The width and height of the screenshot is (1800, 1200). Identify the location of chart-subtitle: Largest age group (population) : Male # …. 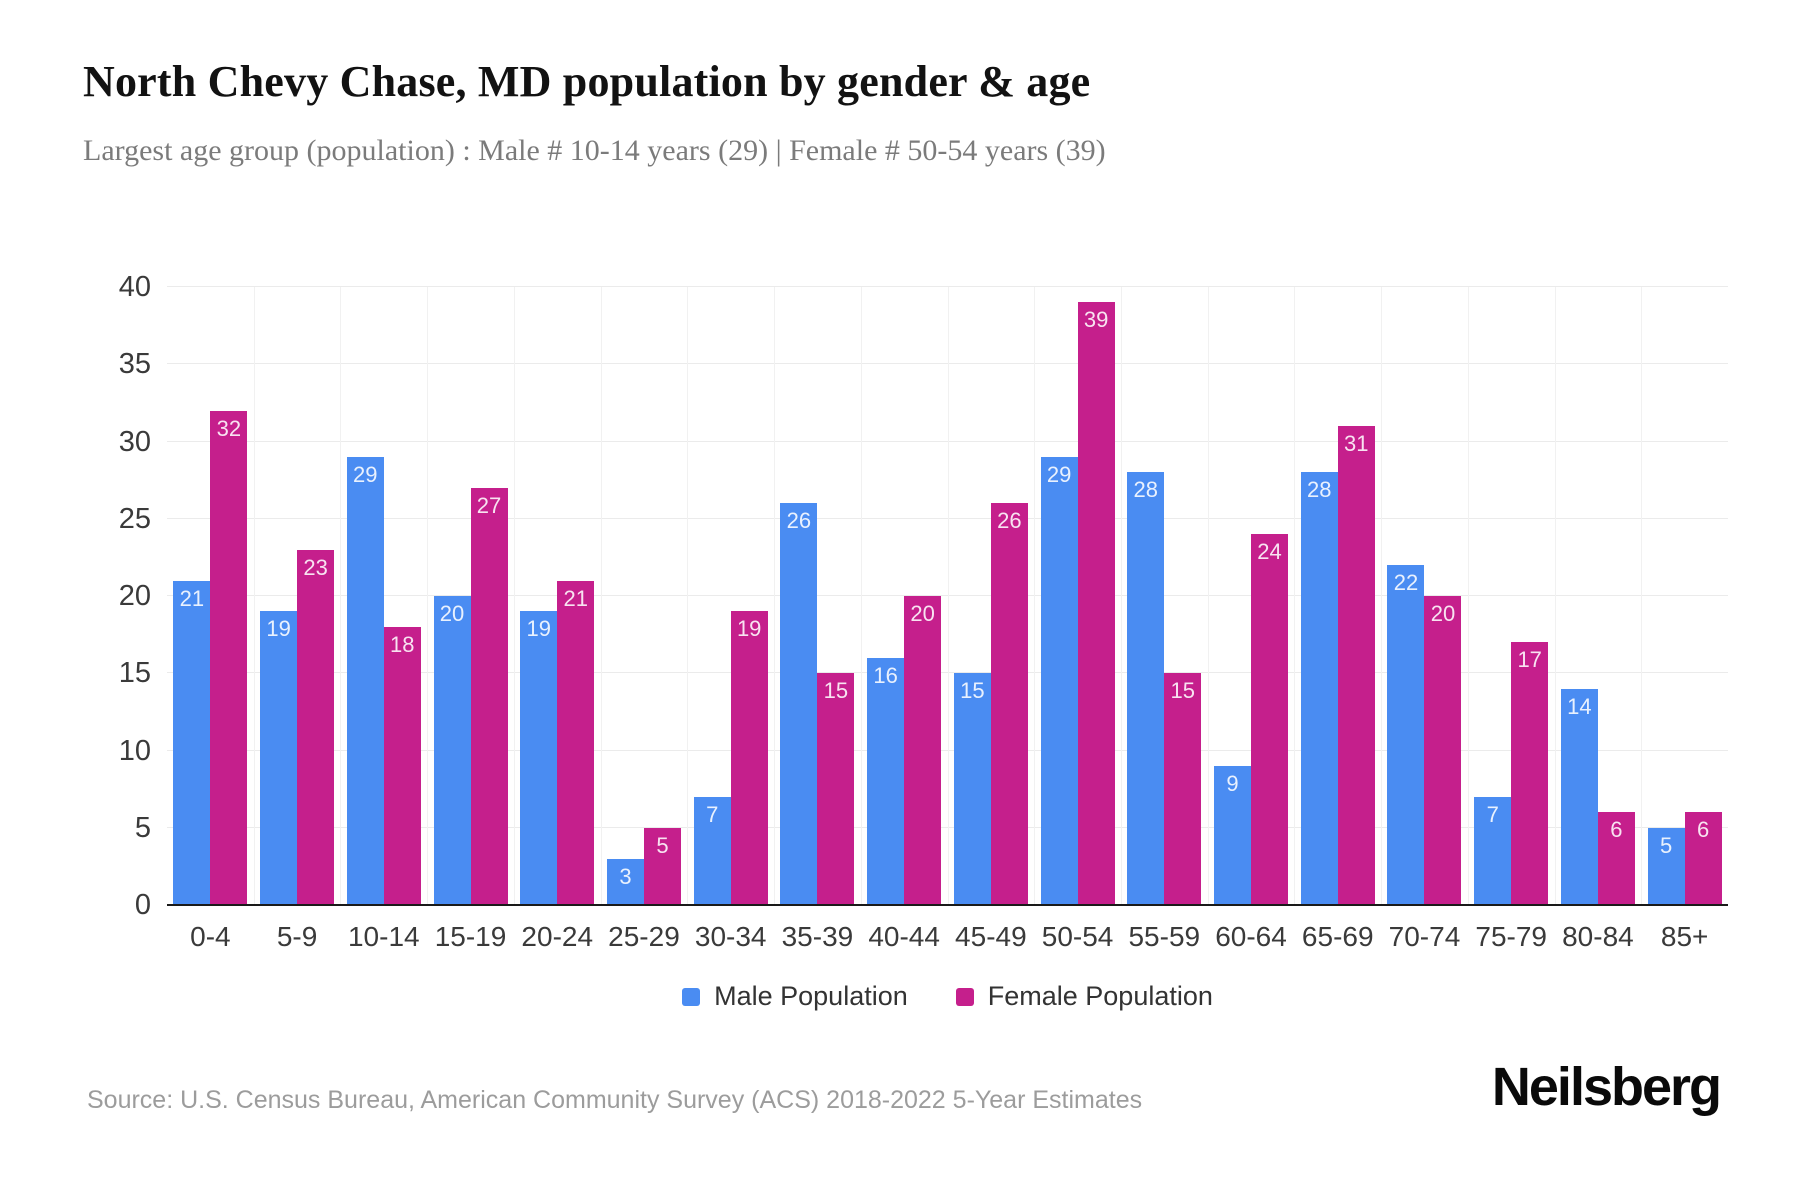
(594, 150).